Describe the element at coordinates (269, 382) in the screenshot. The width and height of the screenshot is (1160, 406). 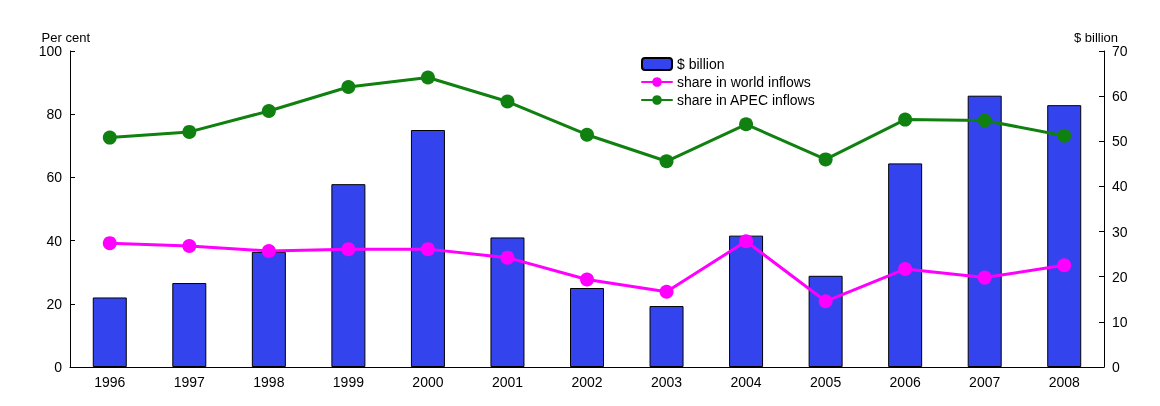
I see `x-tick-label: 1998` at that location.